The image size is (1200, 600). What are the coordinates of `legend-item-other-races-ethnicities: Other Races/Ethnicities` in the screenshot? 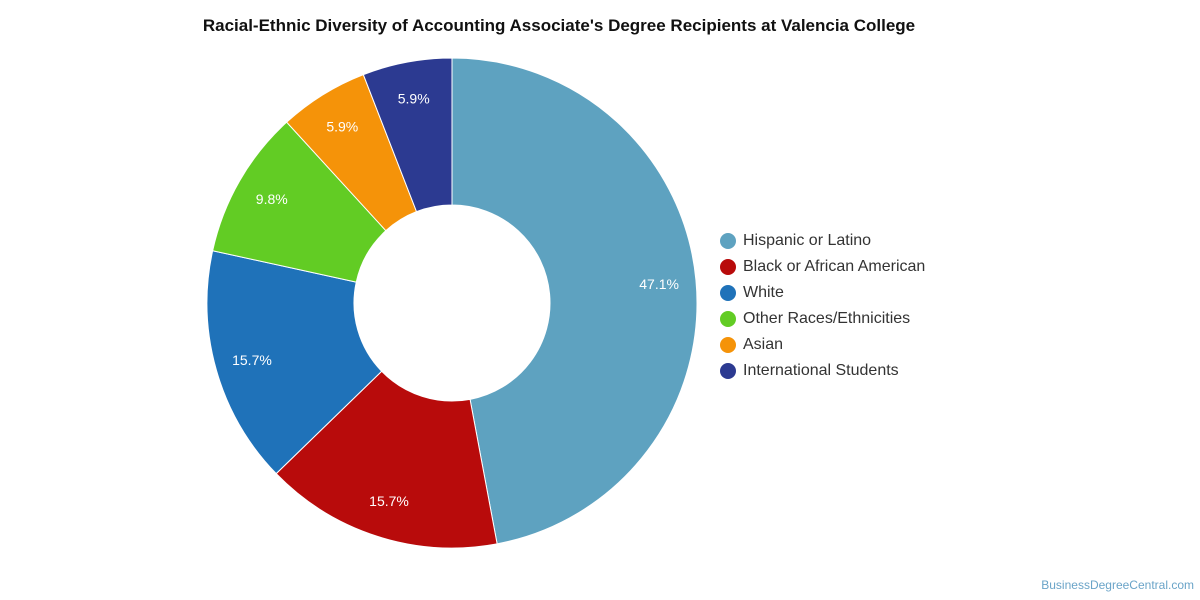 It's located at (822, 319).